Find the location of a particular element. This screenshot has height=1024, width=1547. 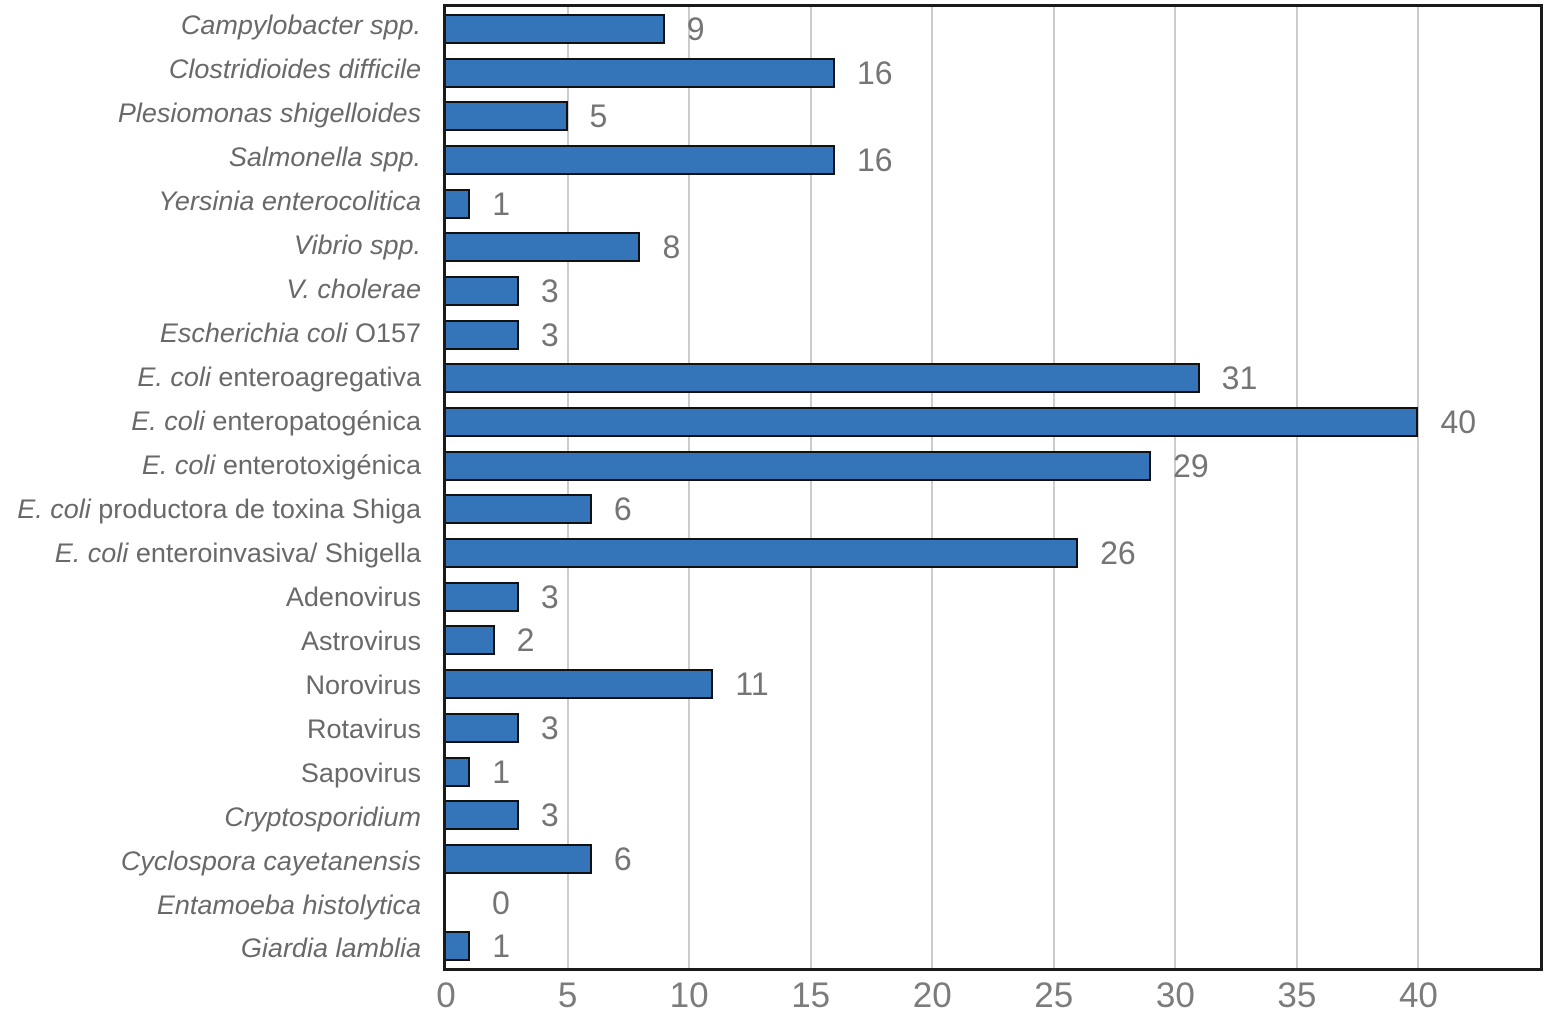

category-label: E. coli productora de toxina Shiga is located at coordinates (216, 509).